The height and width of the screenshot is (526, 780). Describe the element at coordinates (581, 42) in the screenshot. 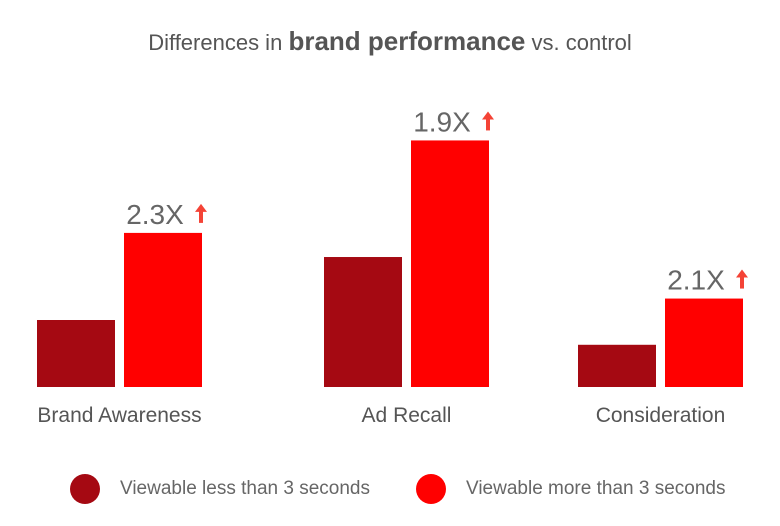

I see `title-suffix: vs. control` at that location.